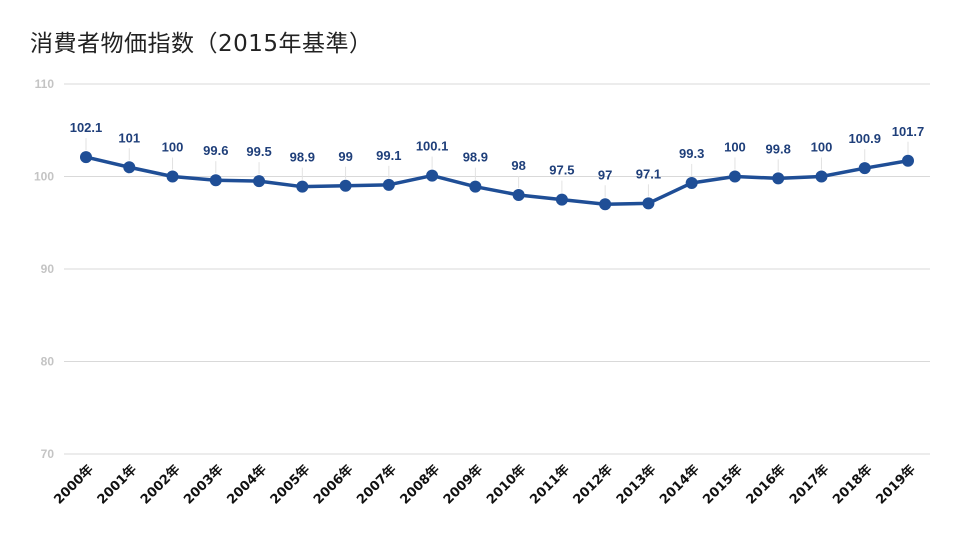 This screenshot has width=960, height=540. I want to click on x-tick-label: 2002年, so click(160, 485).